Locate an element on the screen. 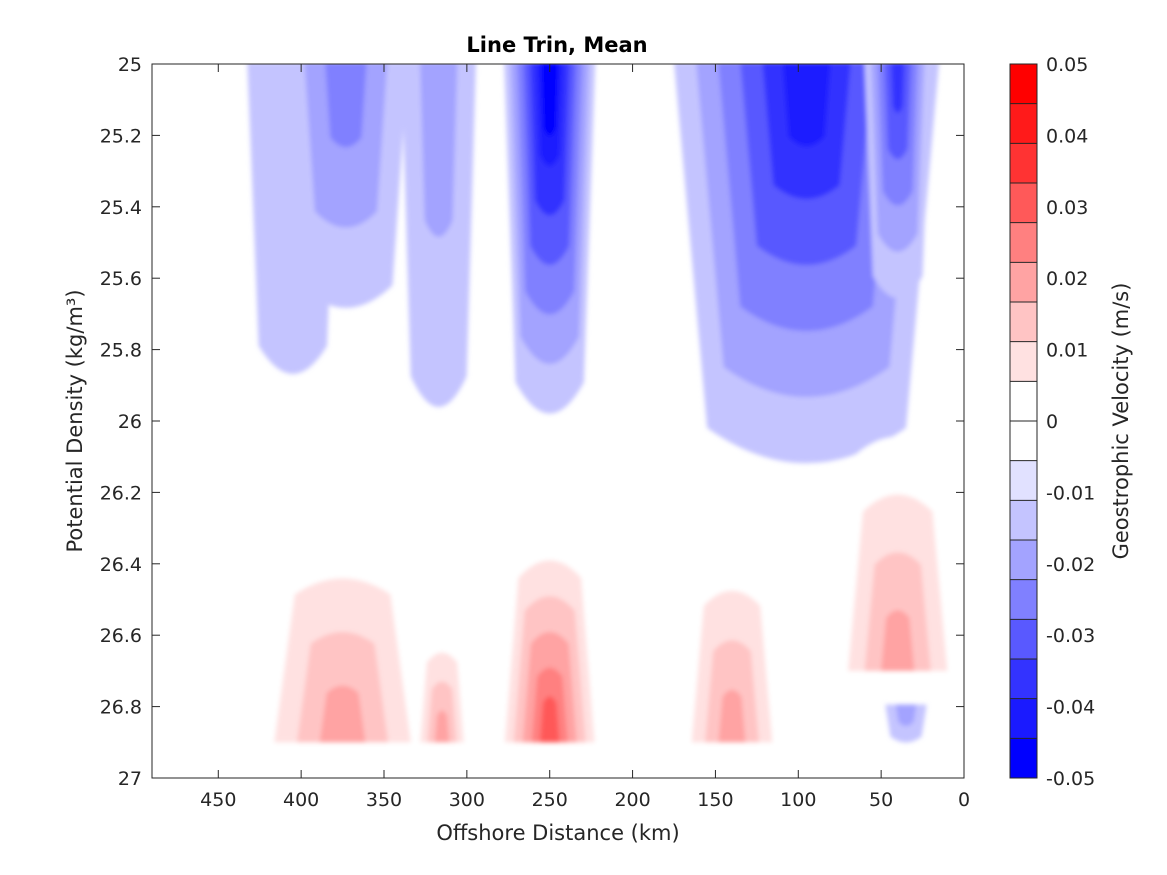 This screenshot has height=875, width=1167. colorbar-tick-label: 0.03 is located at coordinates (1067, 208).